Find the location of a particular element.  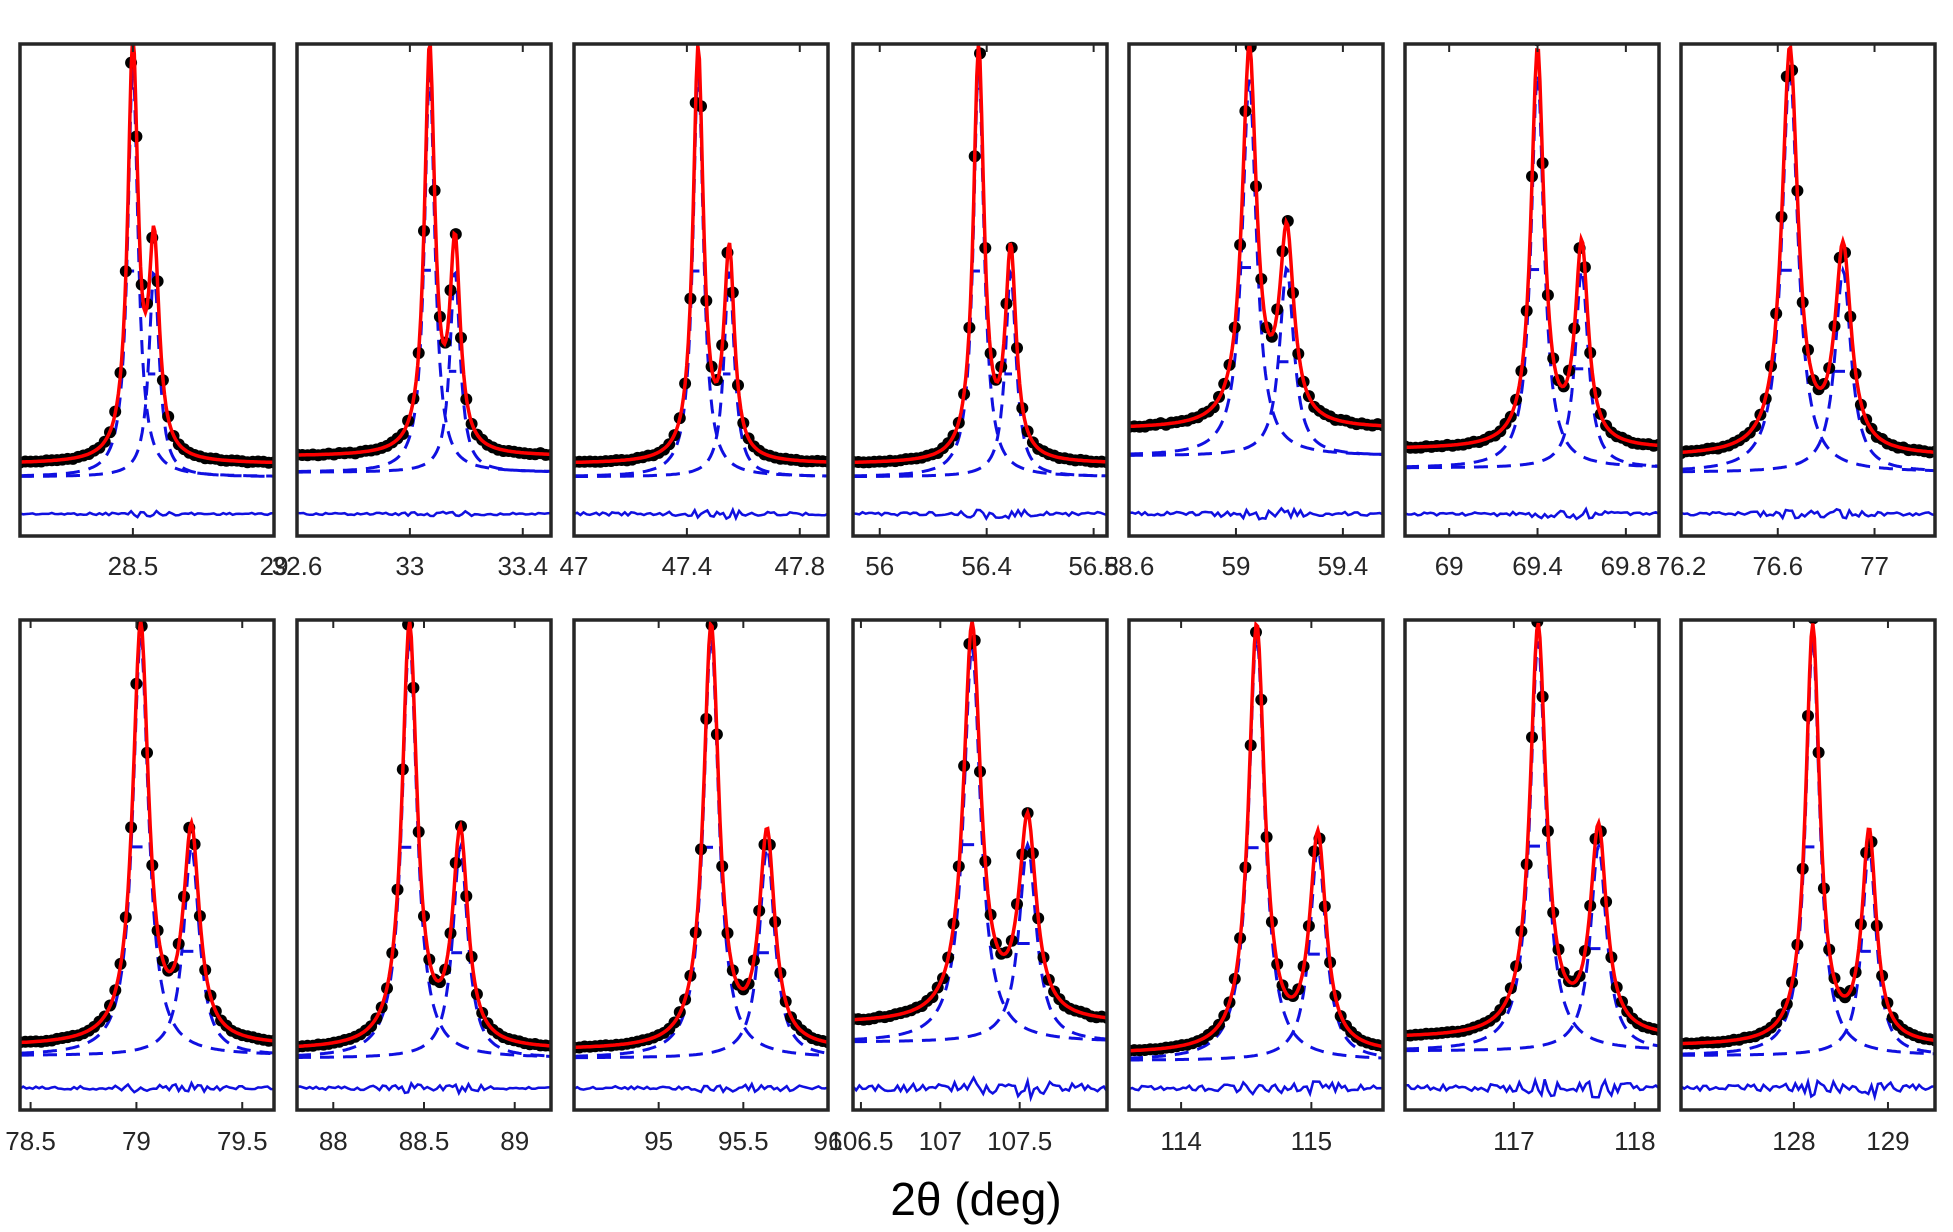

panel-14: 128 129 is located at coordinates (1808, 887).